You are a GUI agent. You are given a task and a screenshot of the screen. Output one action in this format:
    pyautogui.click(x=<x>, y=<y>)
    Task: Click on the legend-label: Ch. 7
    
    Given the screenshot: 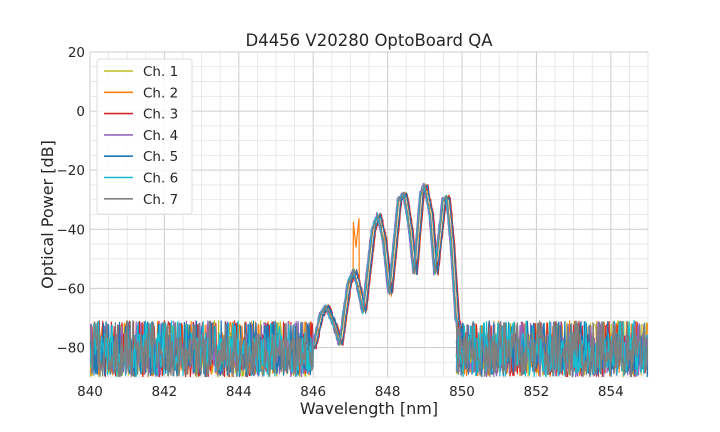 What is the action you would take?
    pyautogui.click(x=160, y=200)
    